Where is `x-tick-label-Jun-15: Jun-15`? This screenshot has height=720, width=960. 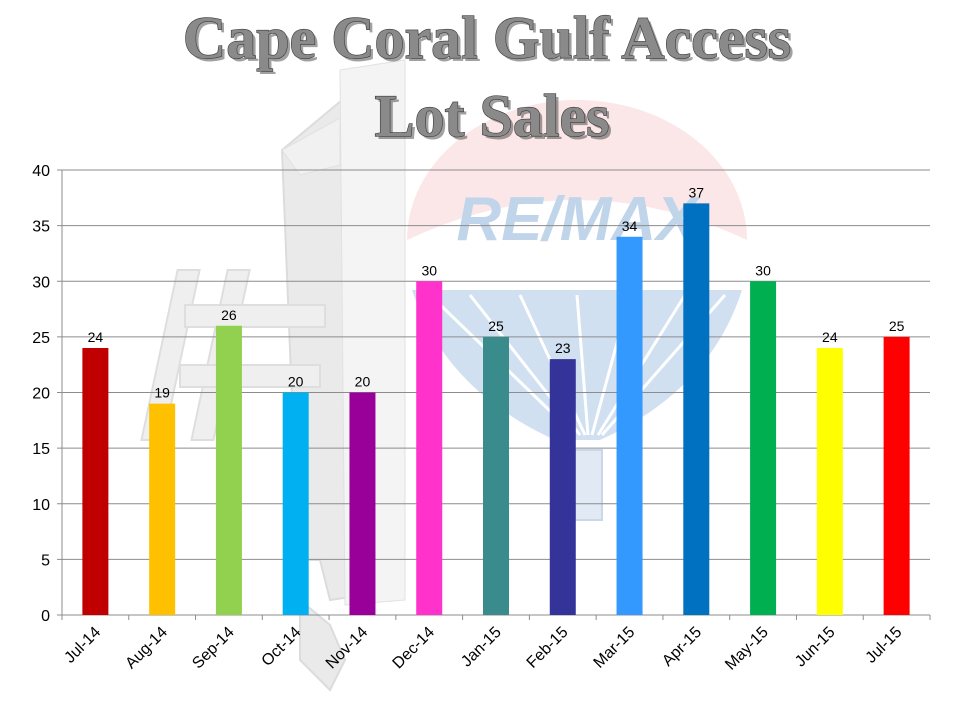
x-tick-label-Jun-15: Jun-15 is located at coordinates (815, 647).